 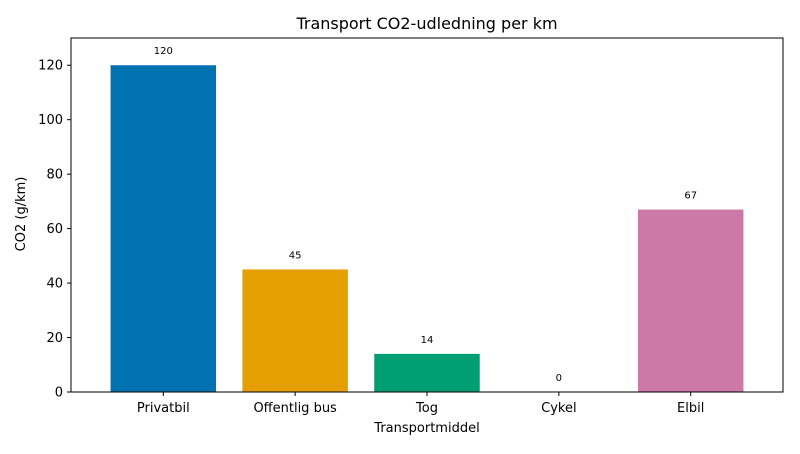 What do you see at coordinates (21, 214) in the screenshot?
I see `y-axis-label: CO2 (g/km)` at bounding box center [21, 214].